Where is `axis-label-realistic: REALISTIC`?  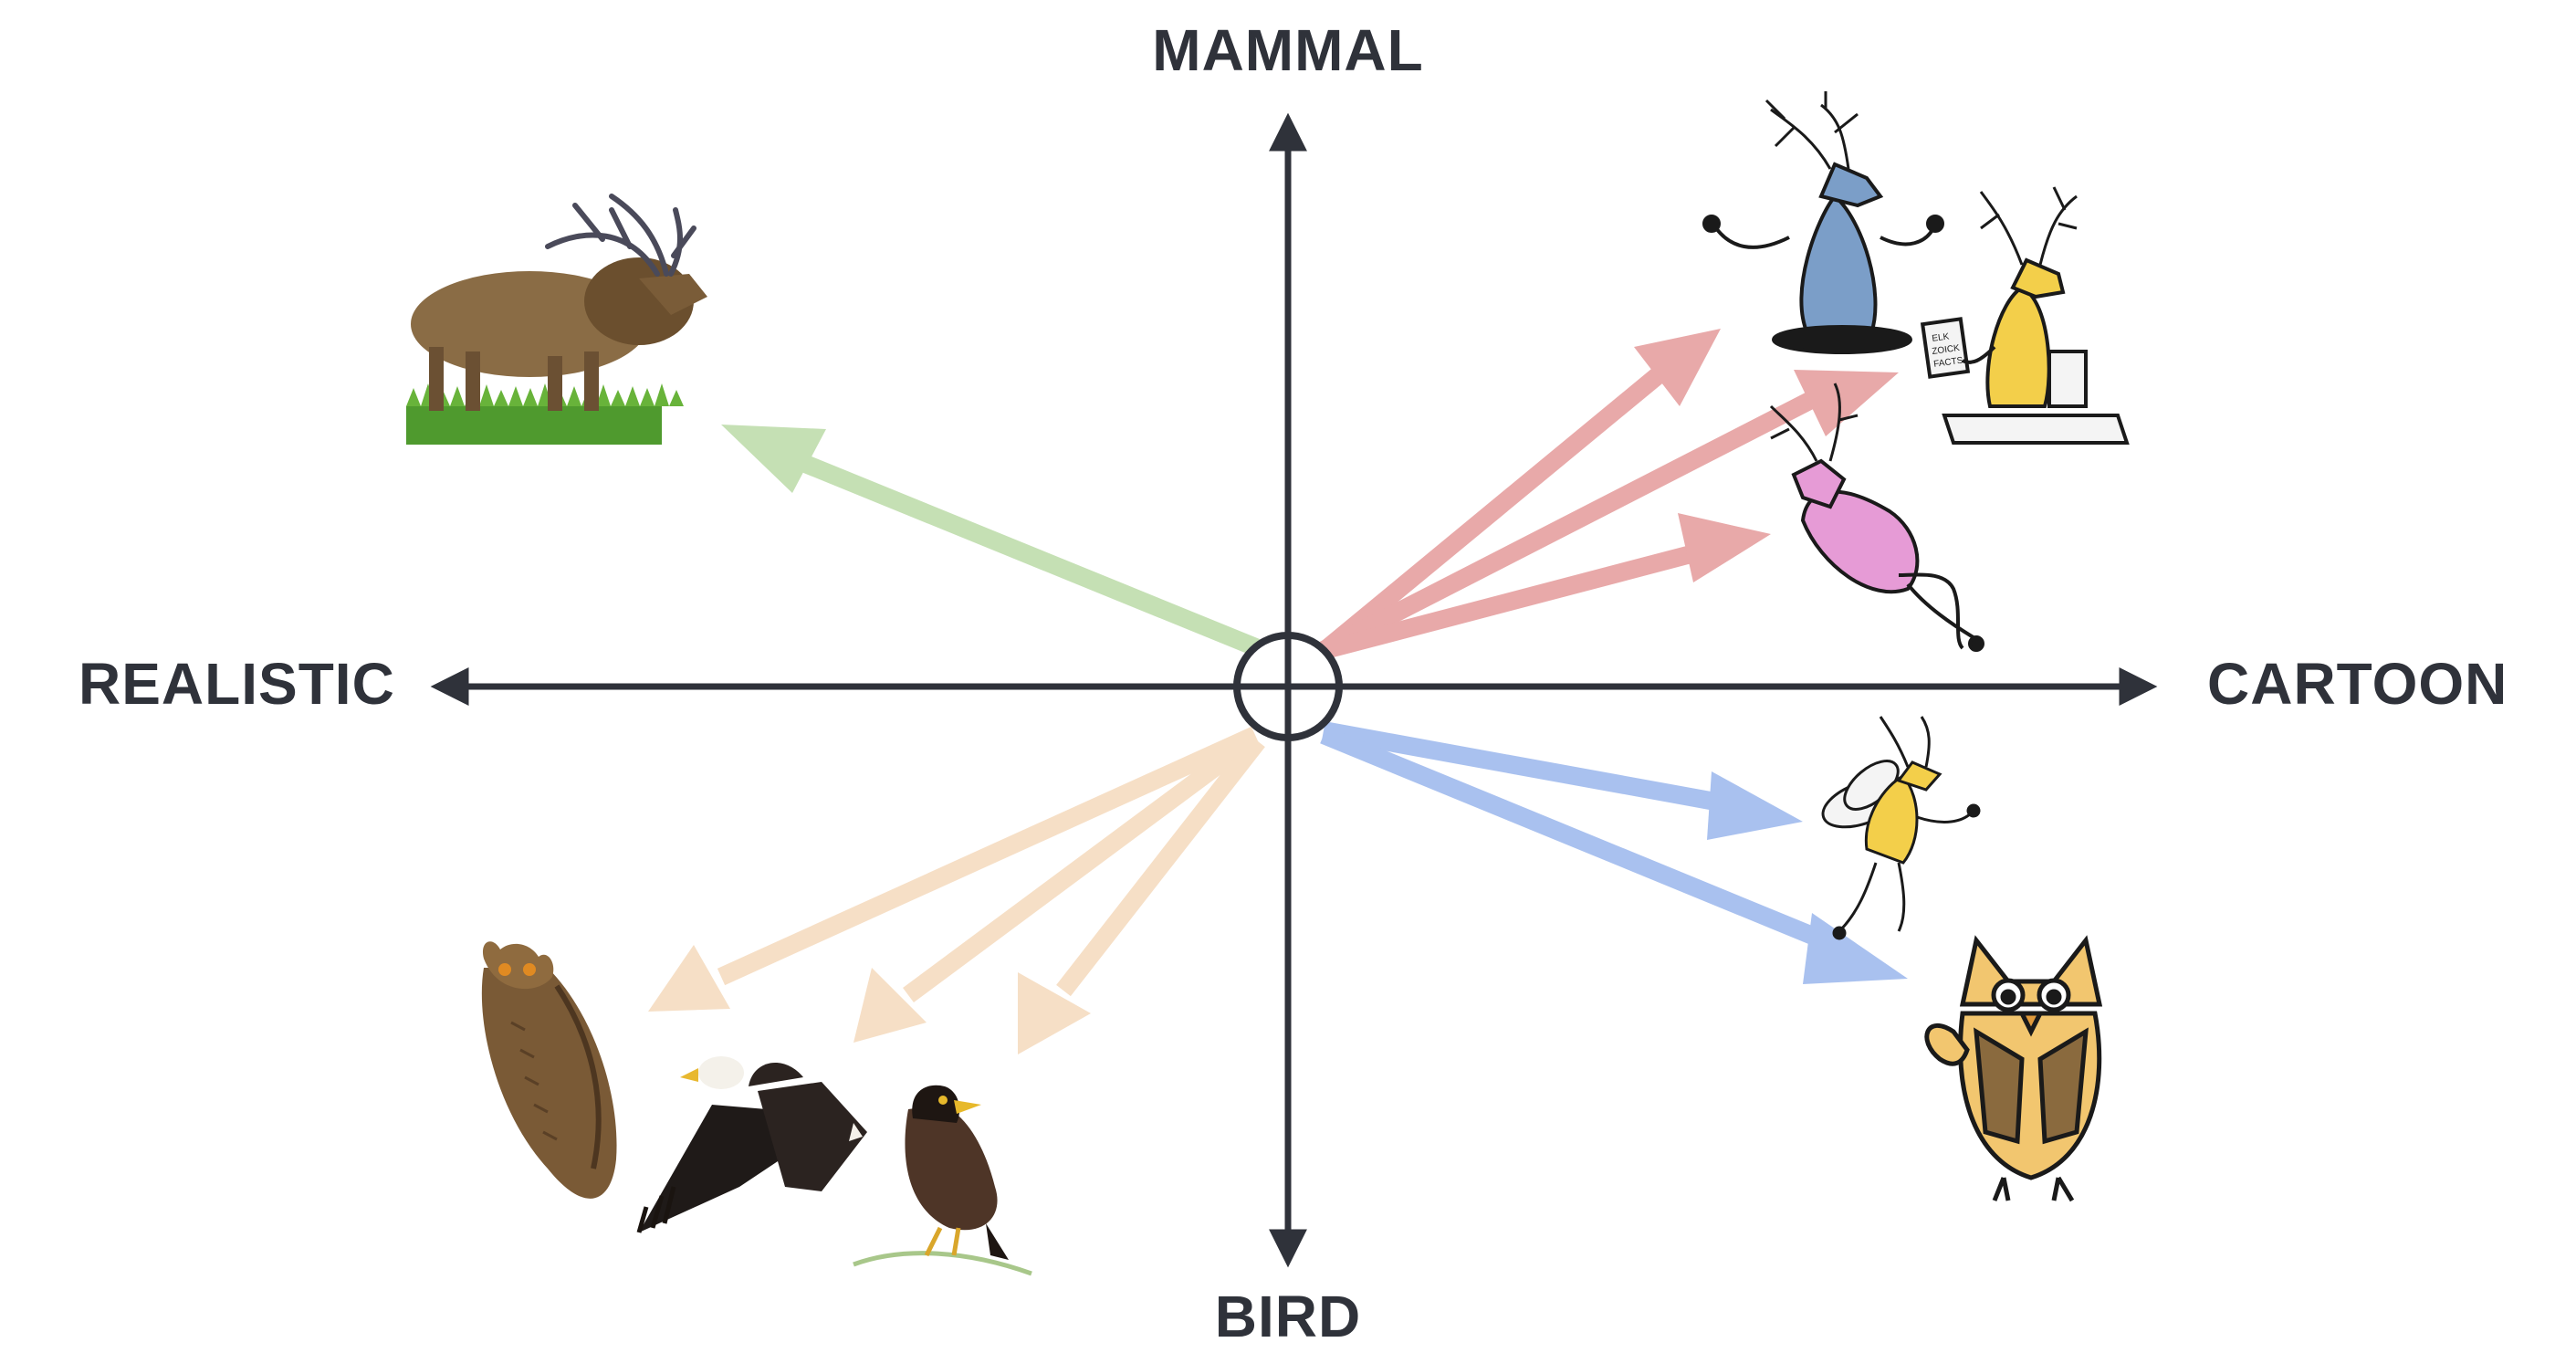
axis-label-realistic: REALISTIC is located at coordinates (237, 684).